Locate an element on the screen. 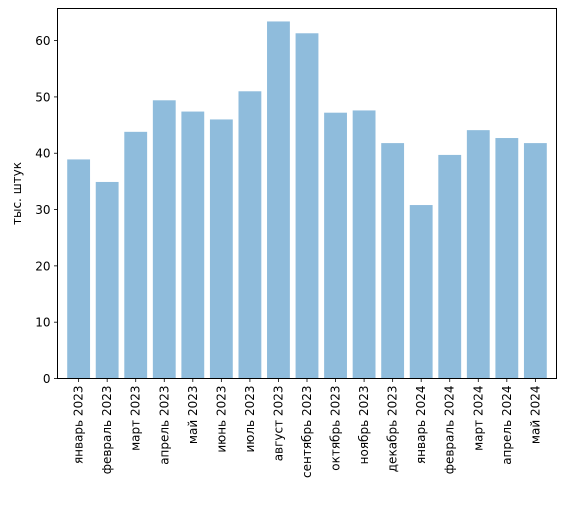 The image size is (563, 506). x-tick-label-10: ноябрь 2023 is located at coordinates (364, 425).